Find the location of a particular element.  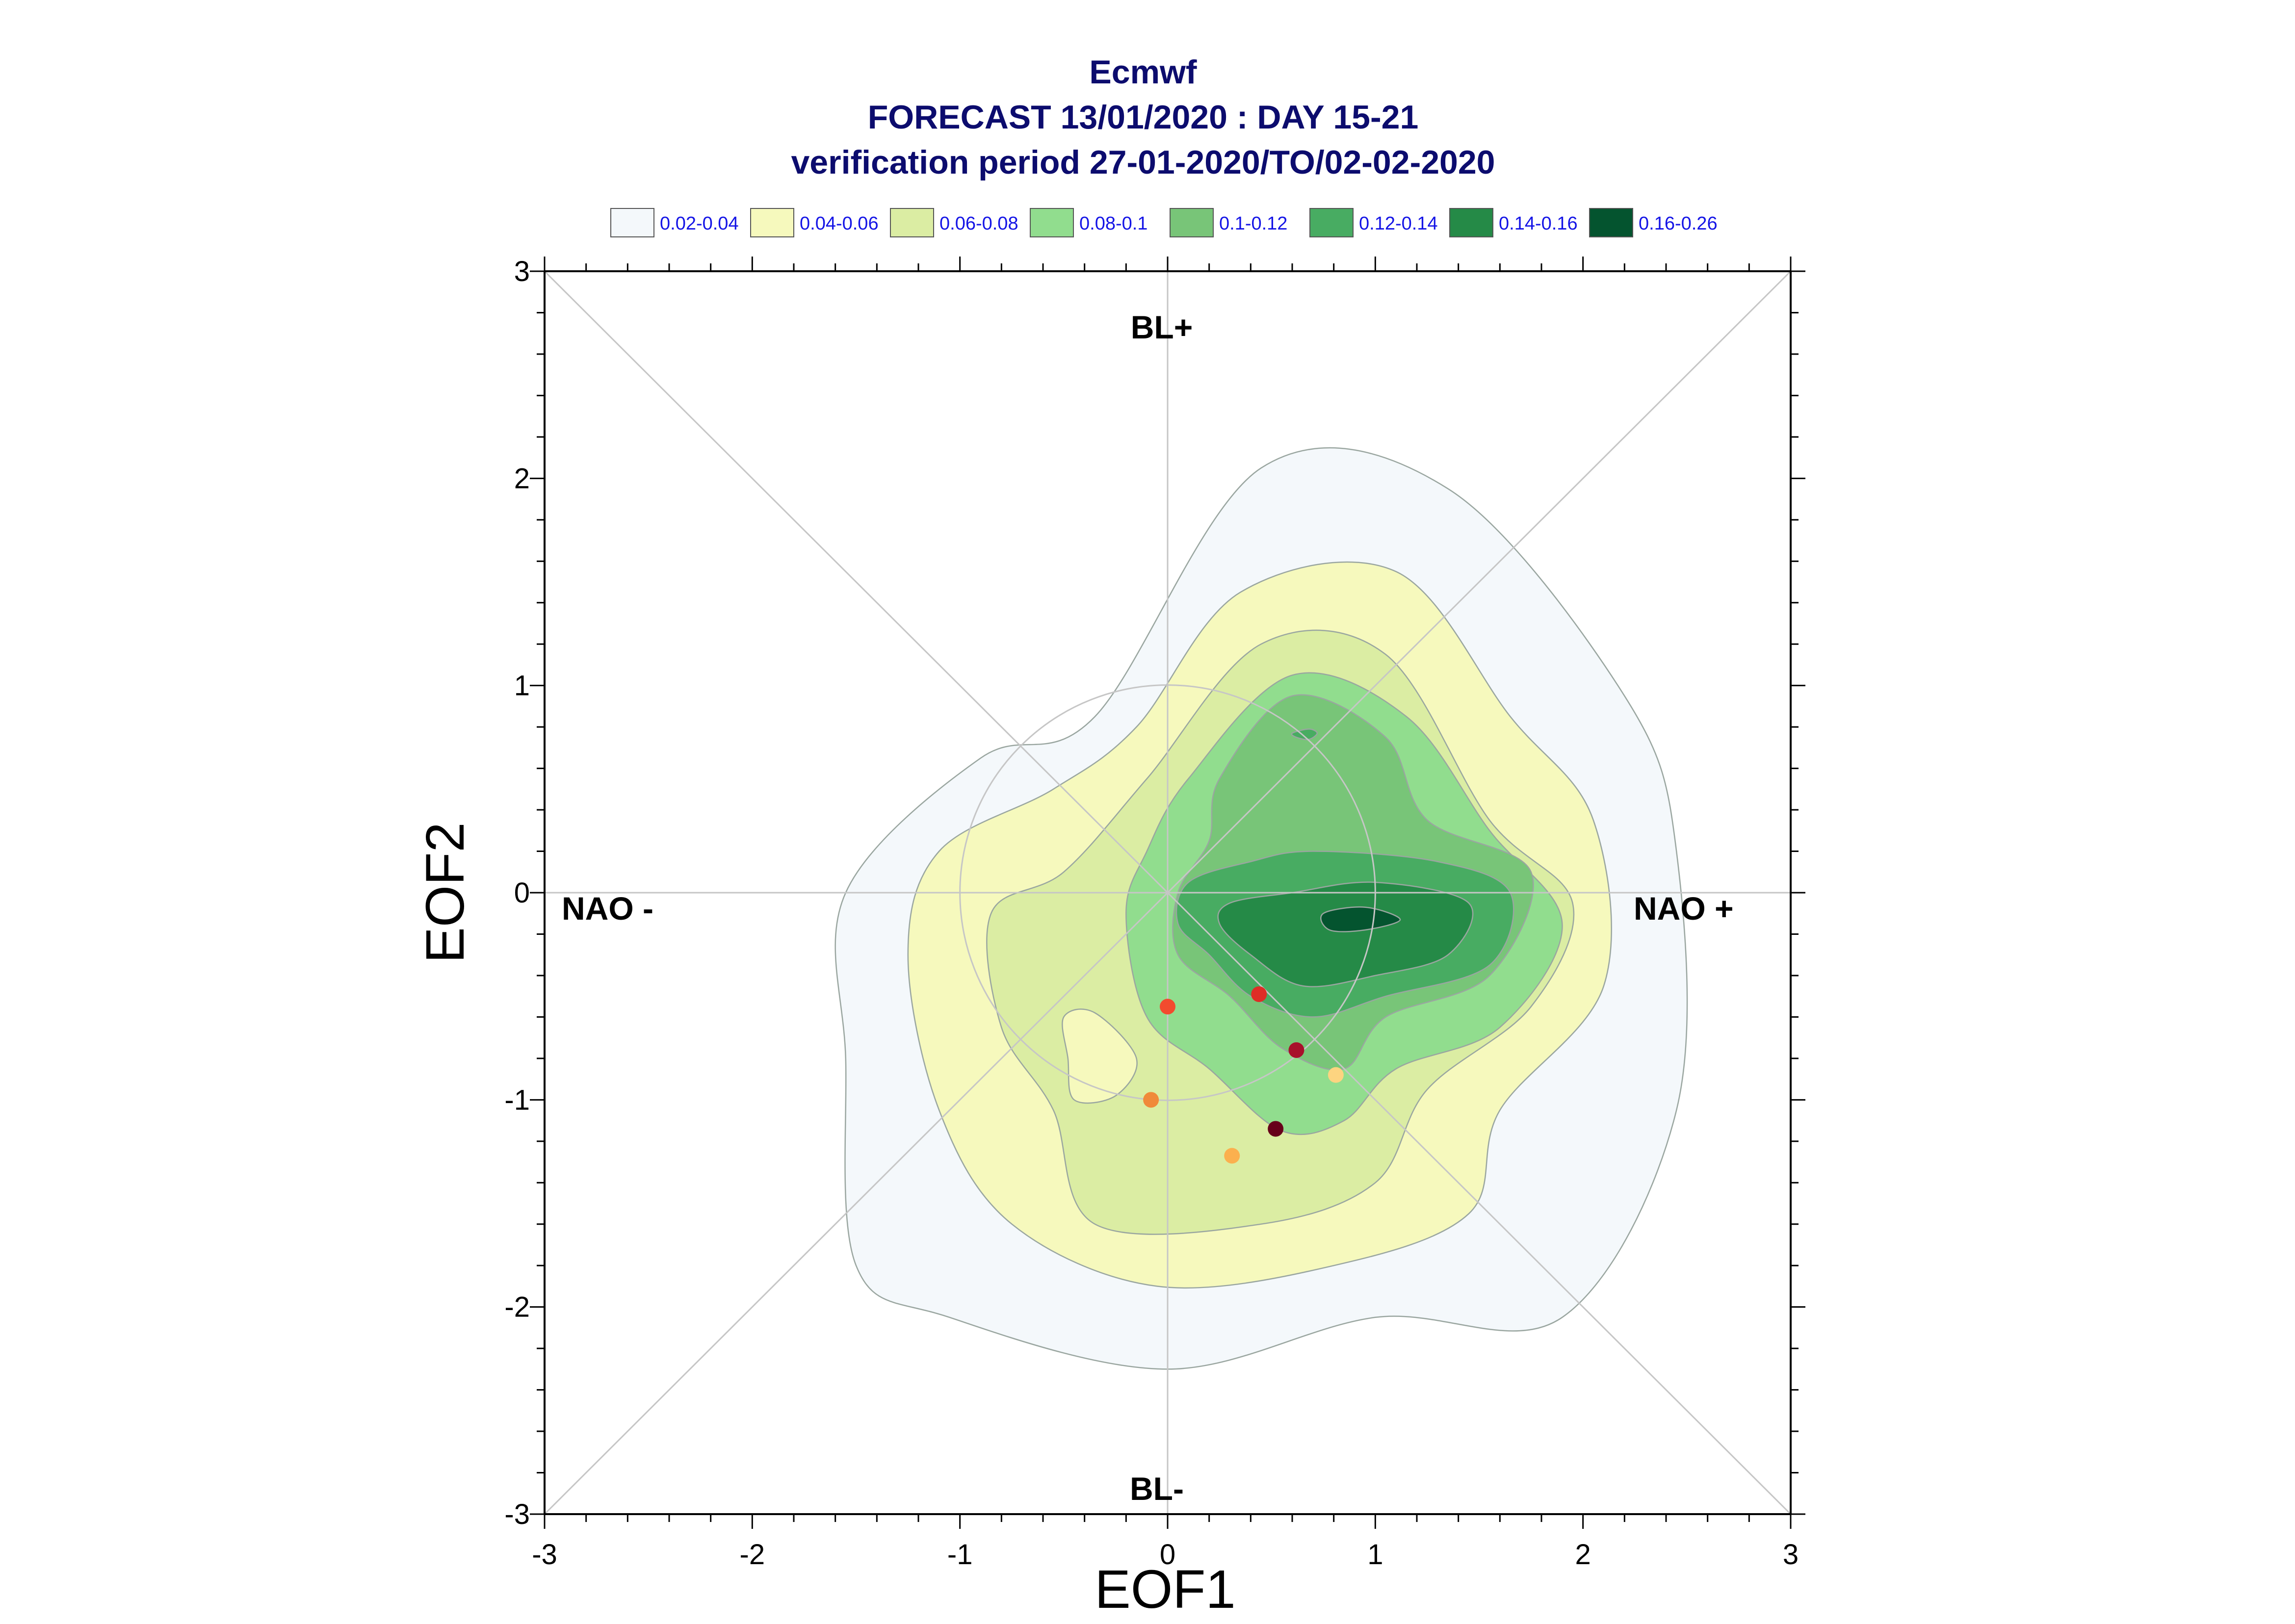

y-tick-label: 2 is located at coordinates (522, 478).